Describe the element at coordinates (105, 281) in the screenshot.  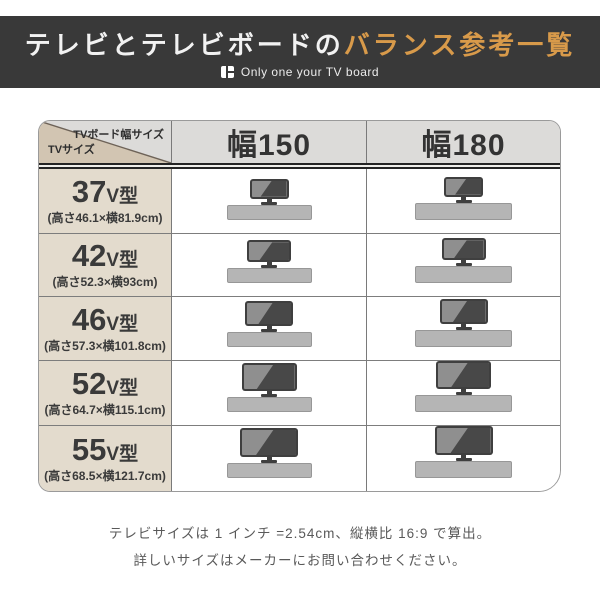
I see `tv-dimensions: (高さ52.3×横93cm)` at that location.